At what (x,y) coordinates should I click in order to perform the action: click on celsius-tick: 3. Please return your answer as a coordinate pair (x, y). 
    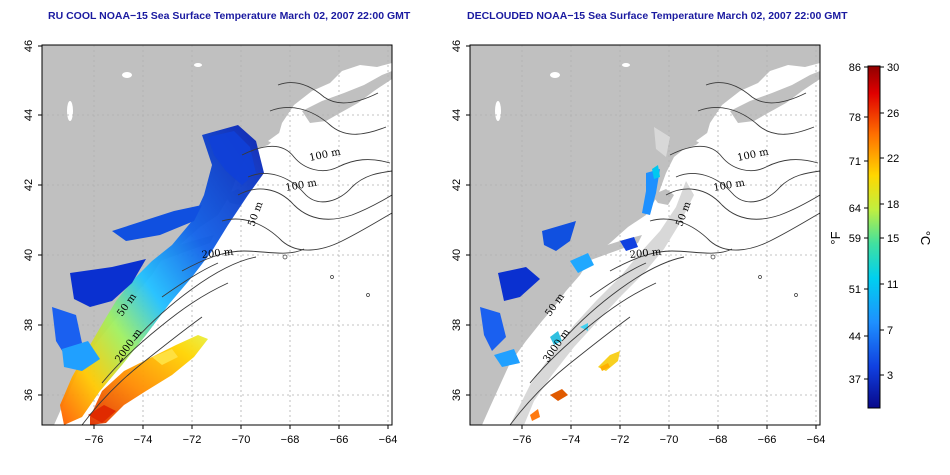
    Looking at the image, I should click on (890, 376).